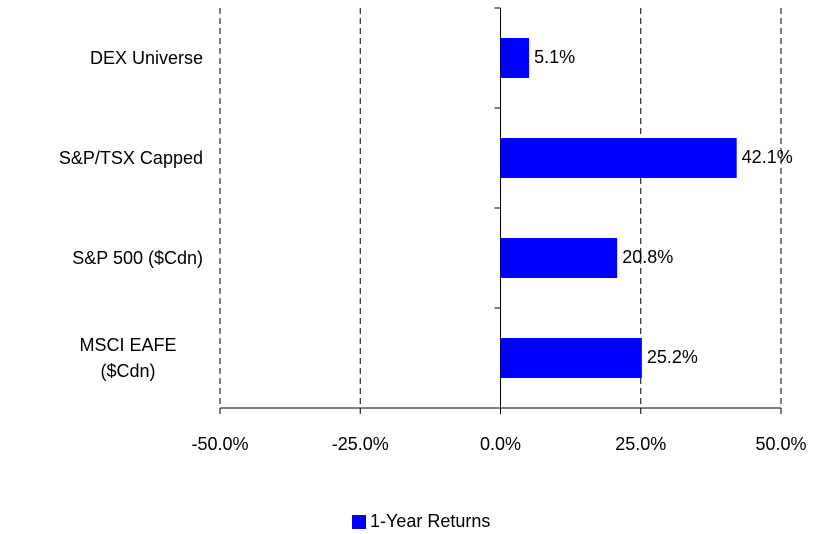  I want to click on x-tick-label: 50.0%, so click(780, 444).